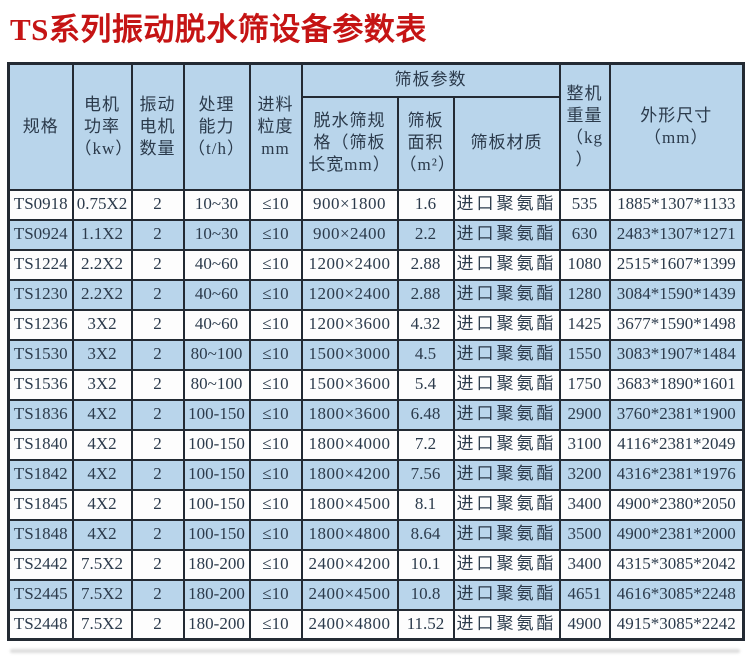 The width and height of the screenshot is (750, 665). Describe the element at coordinates (40, 564) in the screenshot. I see `table-cell: TS2442` at that location.